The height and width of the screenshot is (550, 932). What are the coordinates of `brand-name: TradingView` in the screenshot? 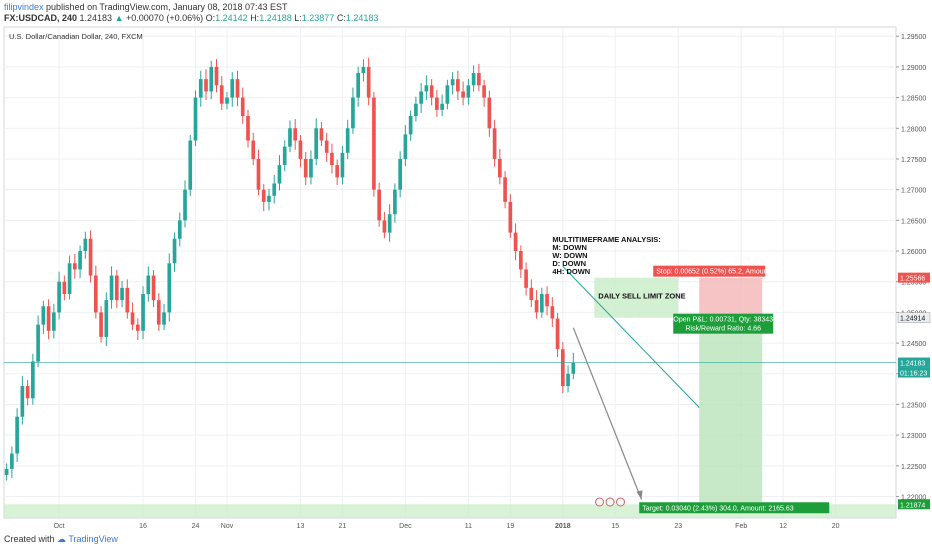 It's located at (93, 539).